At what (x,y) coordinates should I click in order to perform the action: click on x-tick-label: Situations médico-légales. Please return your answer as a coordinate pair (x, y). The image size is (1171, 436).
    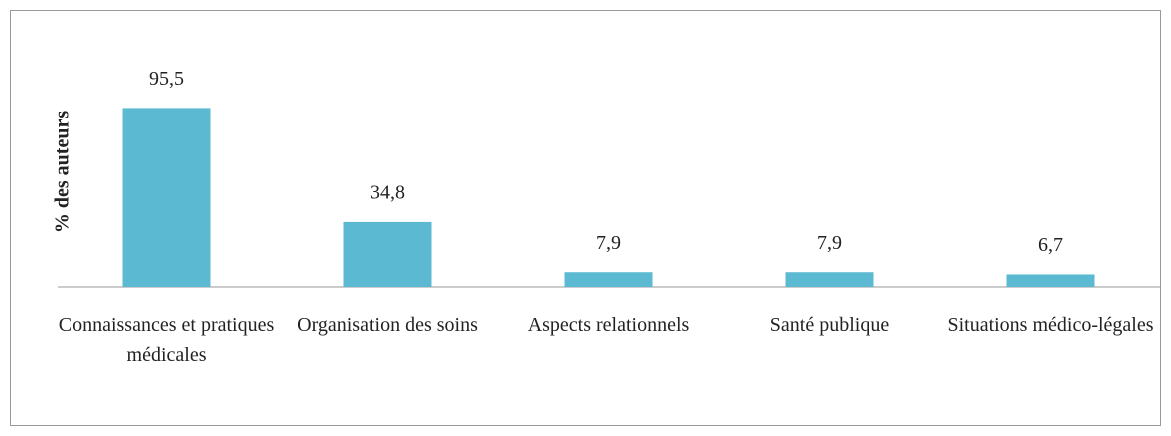
    Looking at the image, I should click on (1050, 325).